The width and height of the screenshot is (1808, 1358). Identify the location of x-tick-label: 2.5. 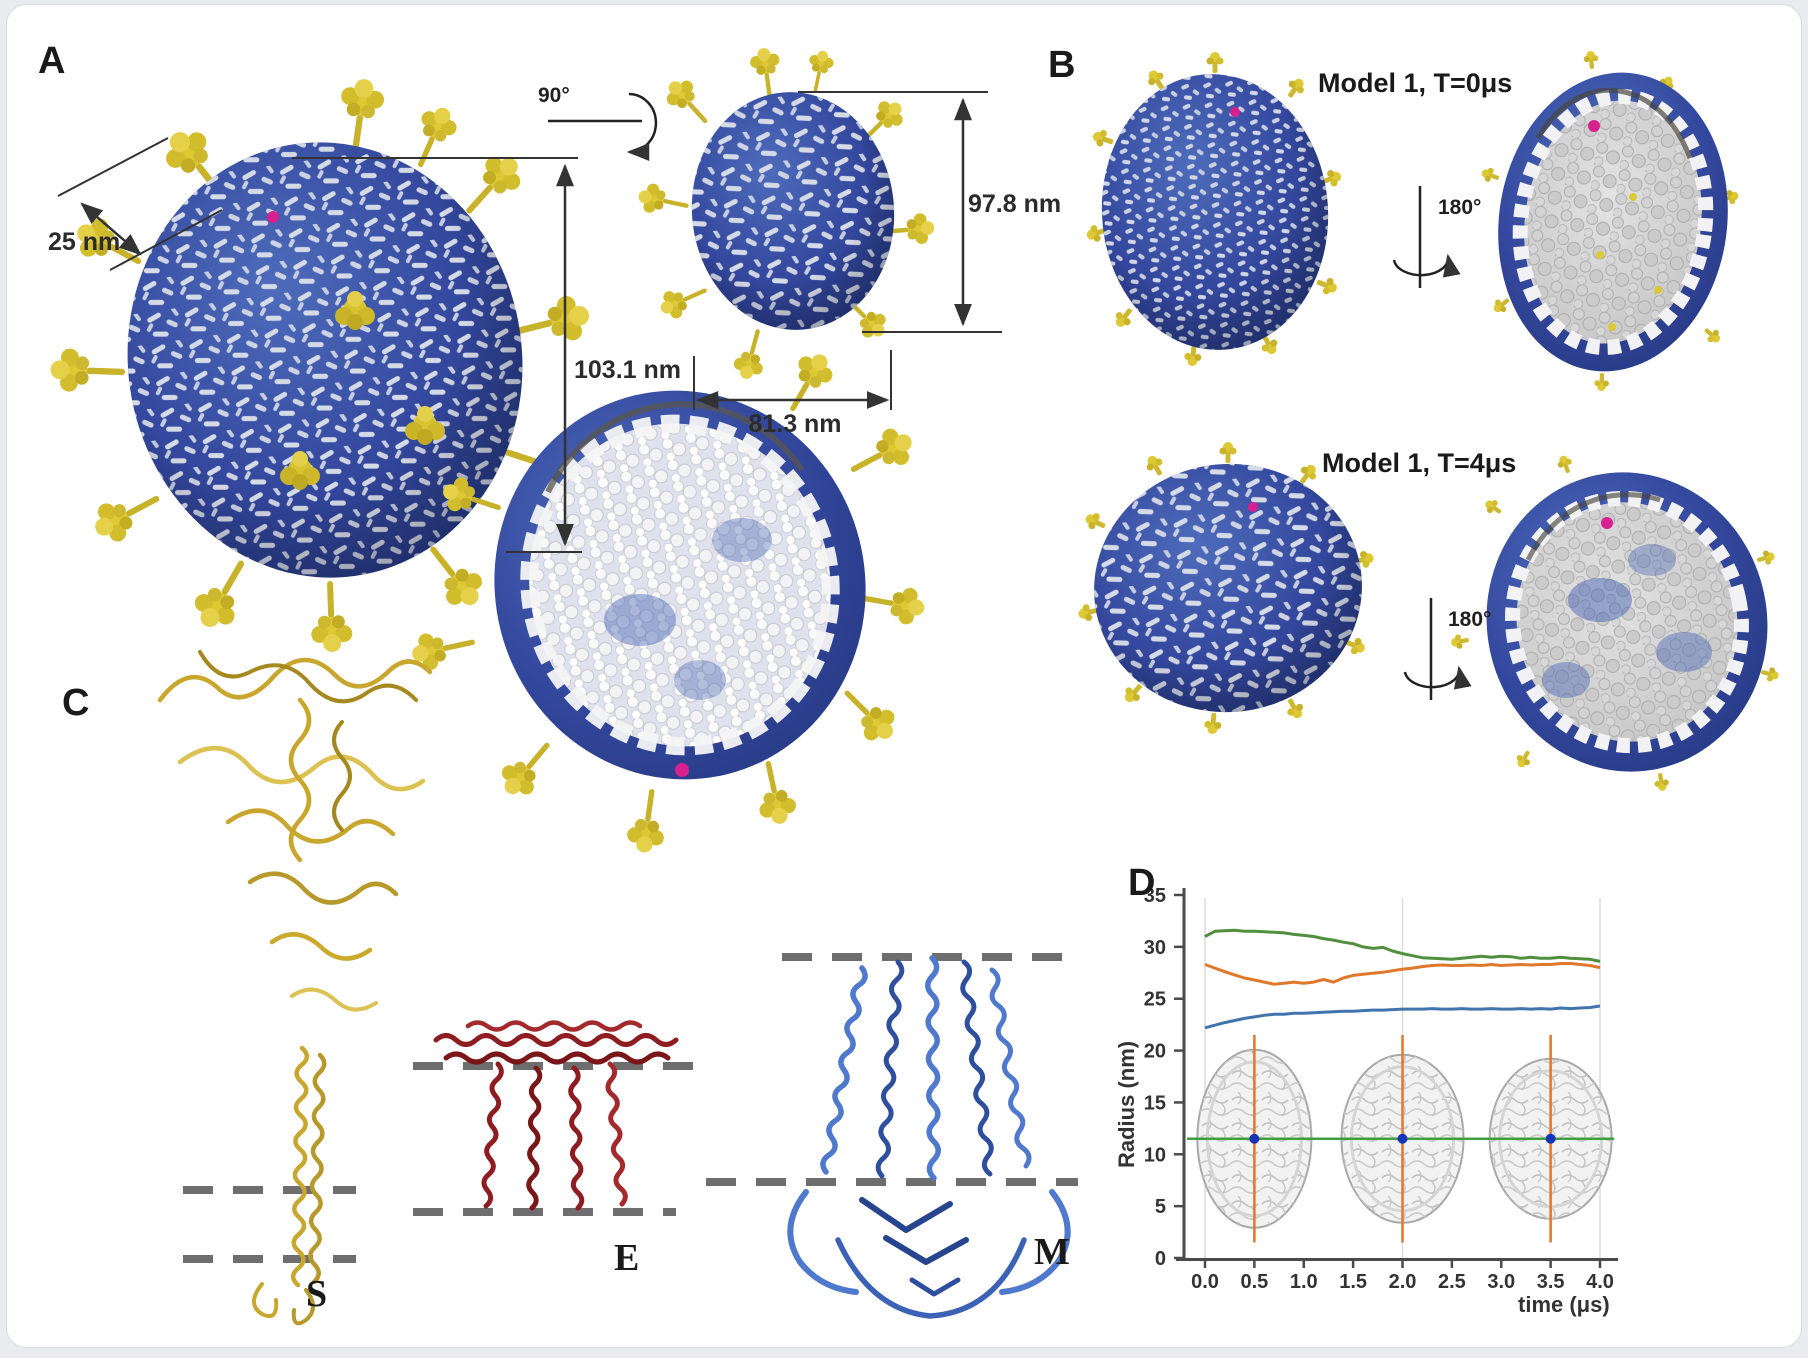
(1452, 1282).